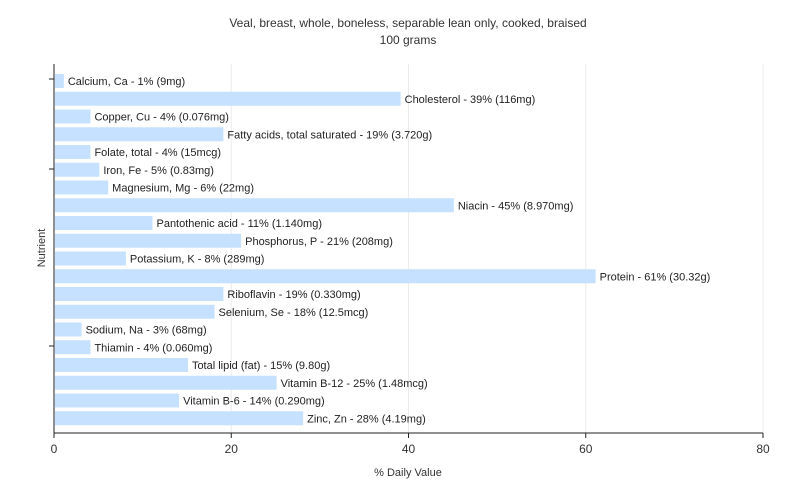 The height and width of the screenshot is (500, 800). Describe the element at coordinates (586, 449) in the screenshot. I see `x-tick-label: 60` at that location.